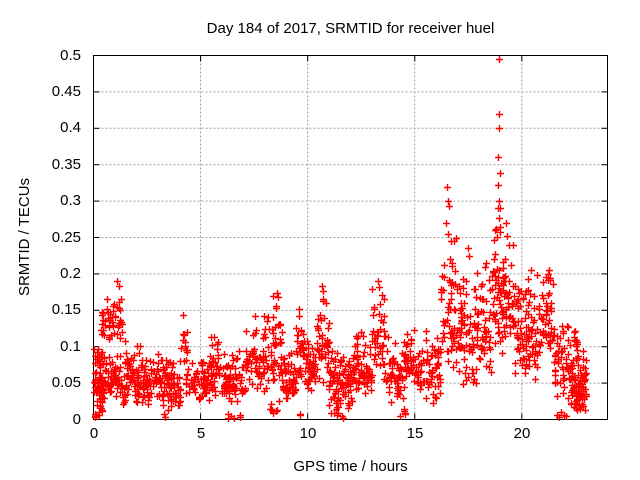 The image size is (640, 480). Describe the element at coordinates (66, 309) in the screenshot. I see `y-tick-label: 0.15` at that location.